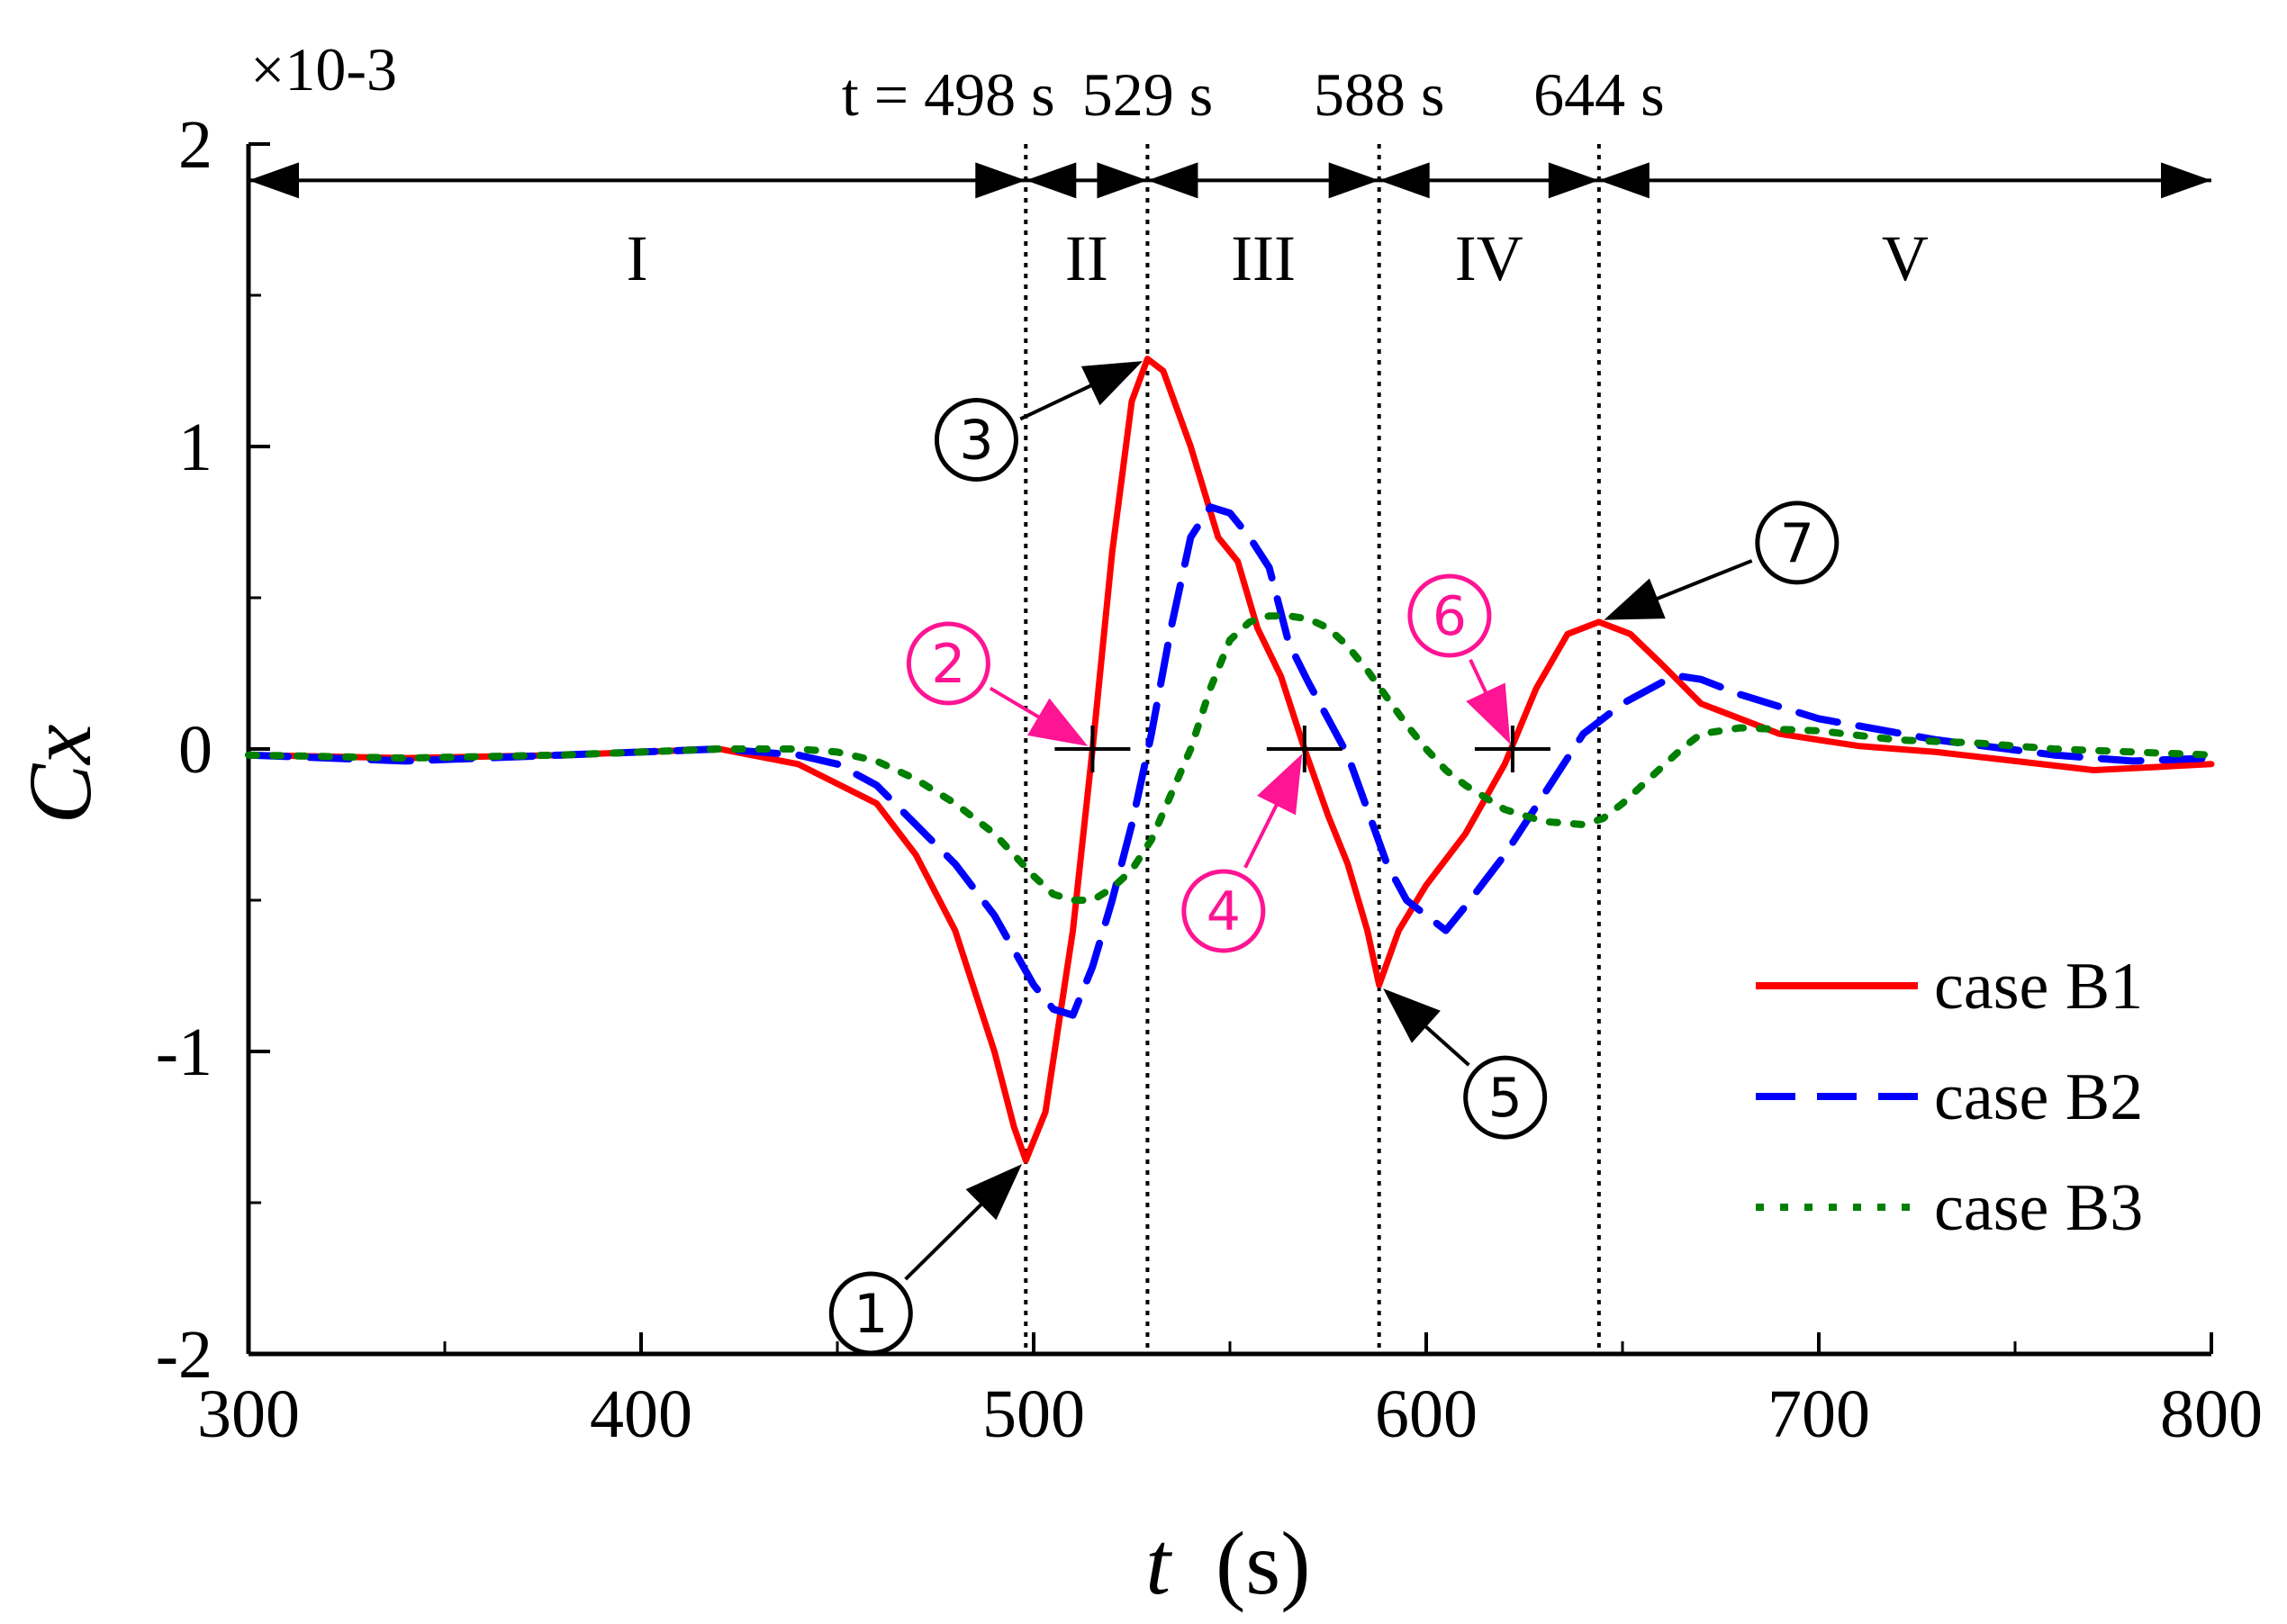  I want to click on y-tick-label-1: 1, so click(195, 447).